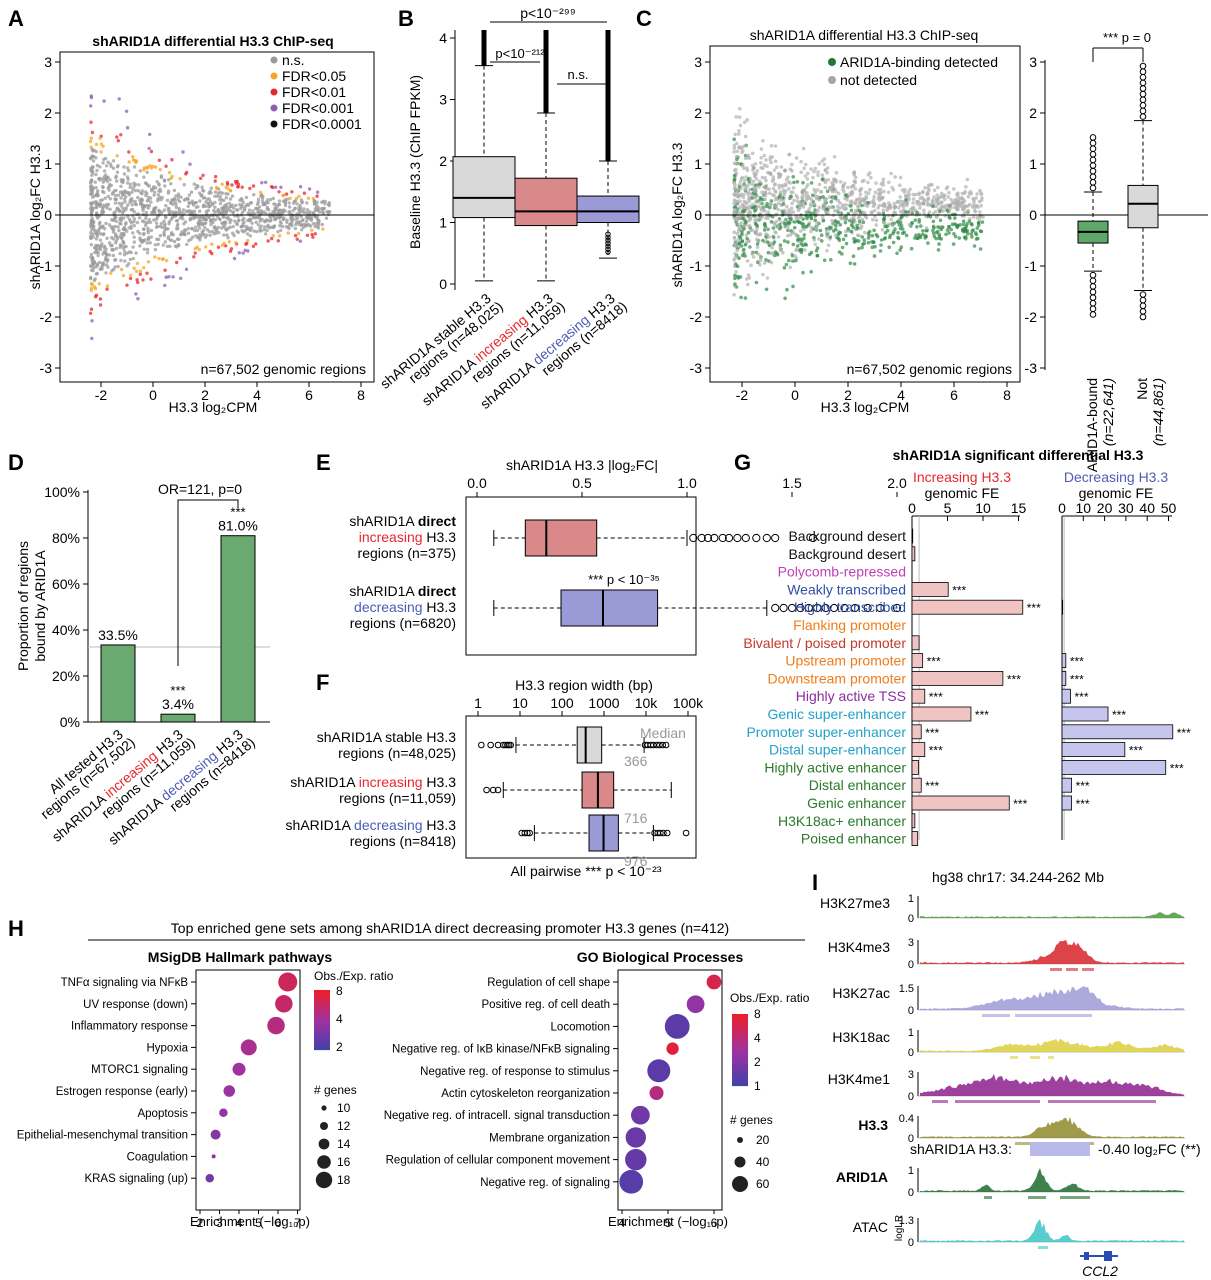 The height and width of the screenshot is (1280, 1211). What do you see at coordinates (647, 703) in the screenshot?
I see `x-tick-label: 10k` at bounding box center [647, 703].